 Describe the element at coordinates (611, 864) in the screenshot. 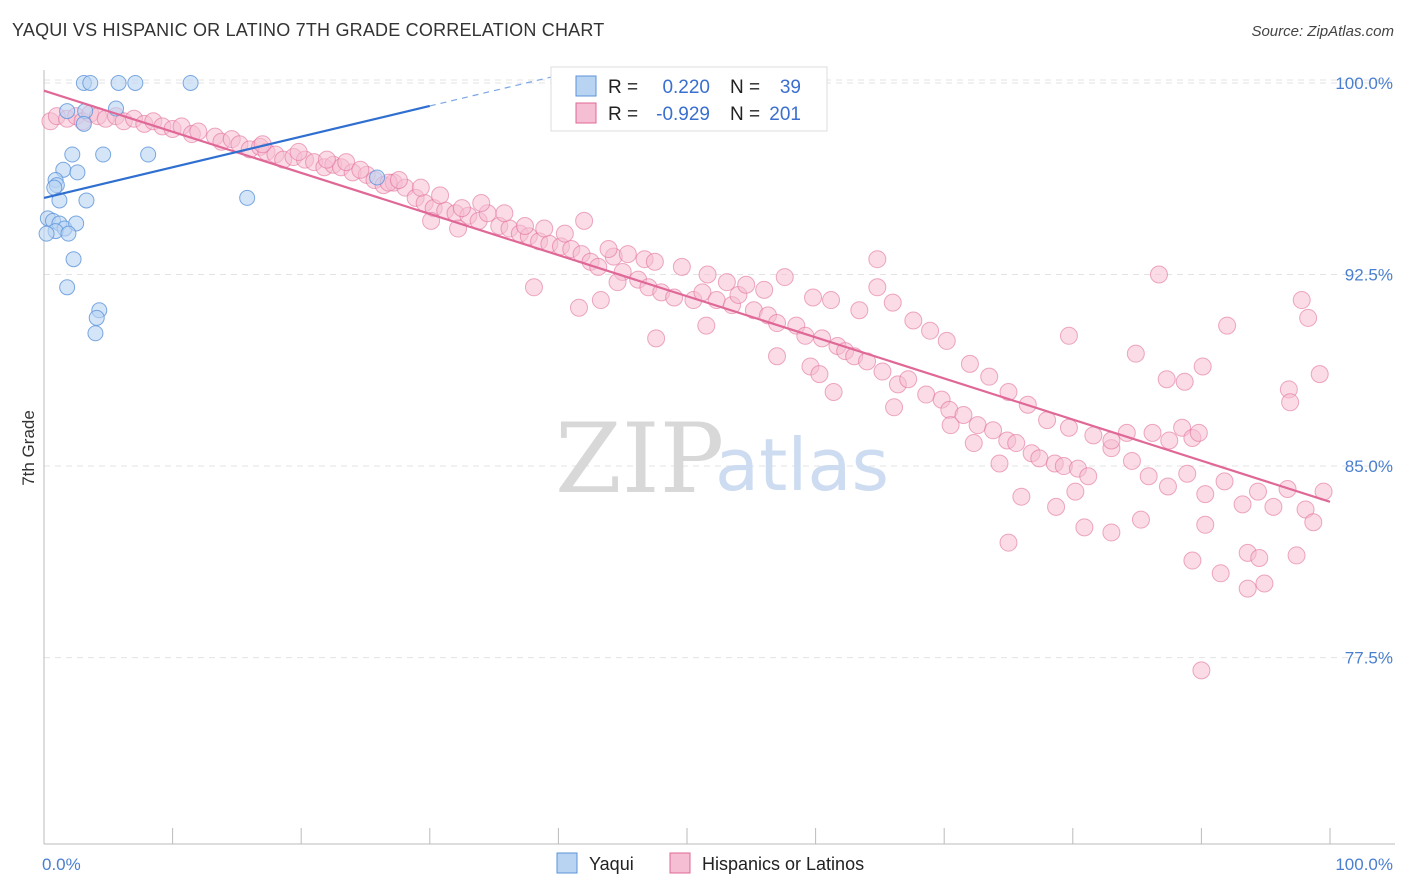

I see `bottom-legend-yaqui: Yaqui` at that location.